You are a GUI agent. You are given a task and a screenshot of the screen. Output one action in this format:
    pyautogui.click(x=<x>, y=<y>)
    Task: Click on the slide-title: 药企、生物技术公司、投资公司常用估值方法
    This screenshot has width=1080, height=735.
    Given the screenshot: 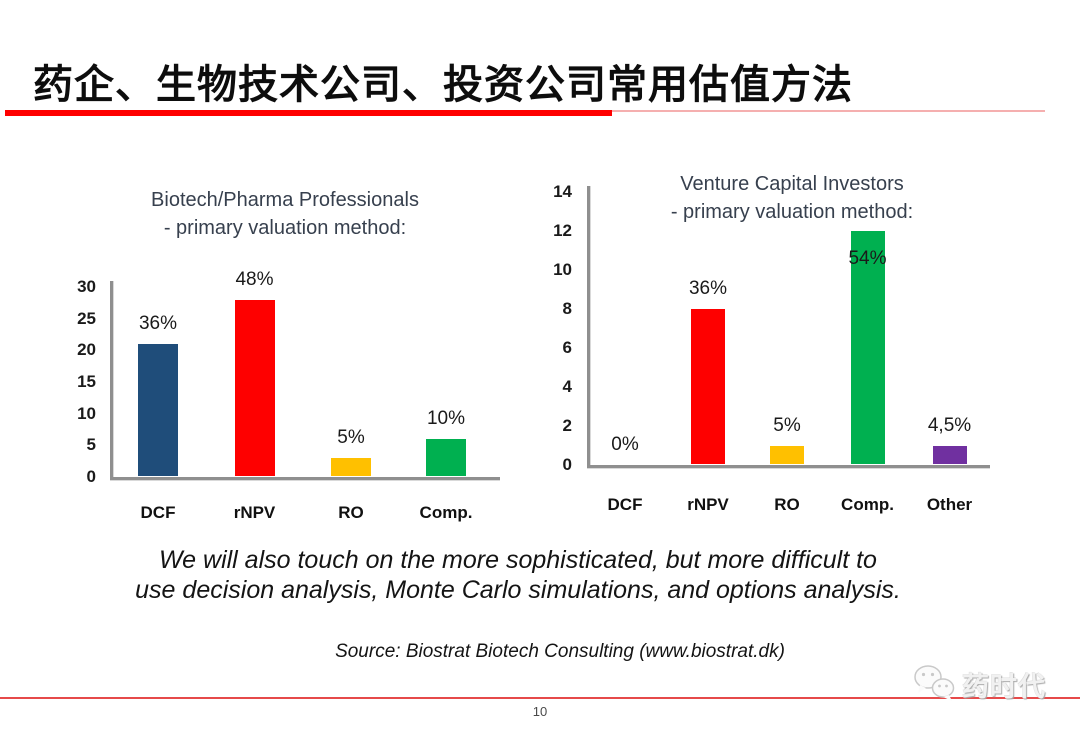 What is the action you would take?
    pyautogui.click(x=443, y=85)
    